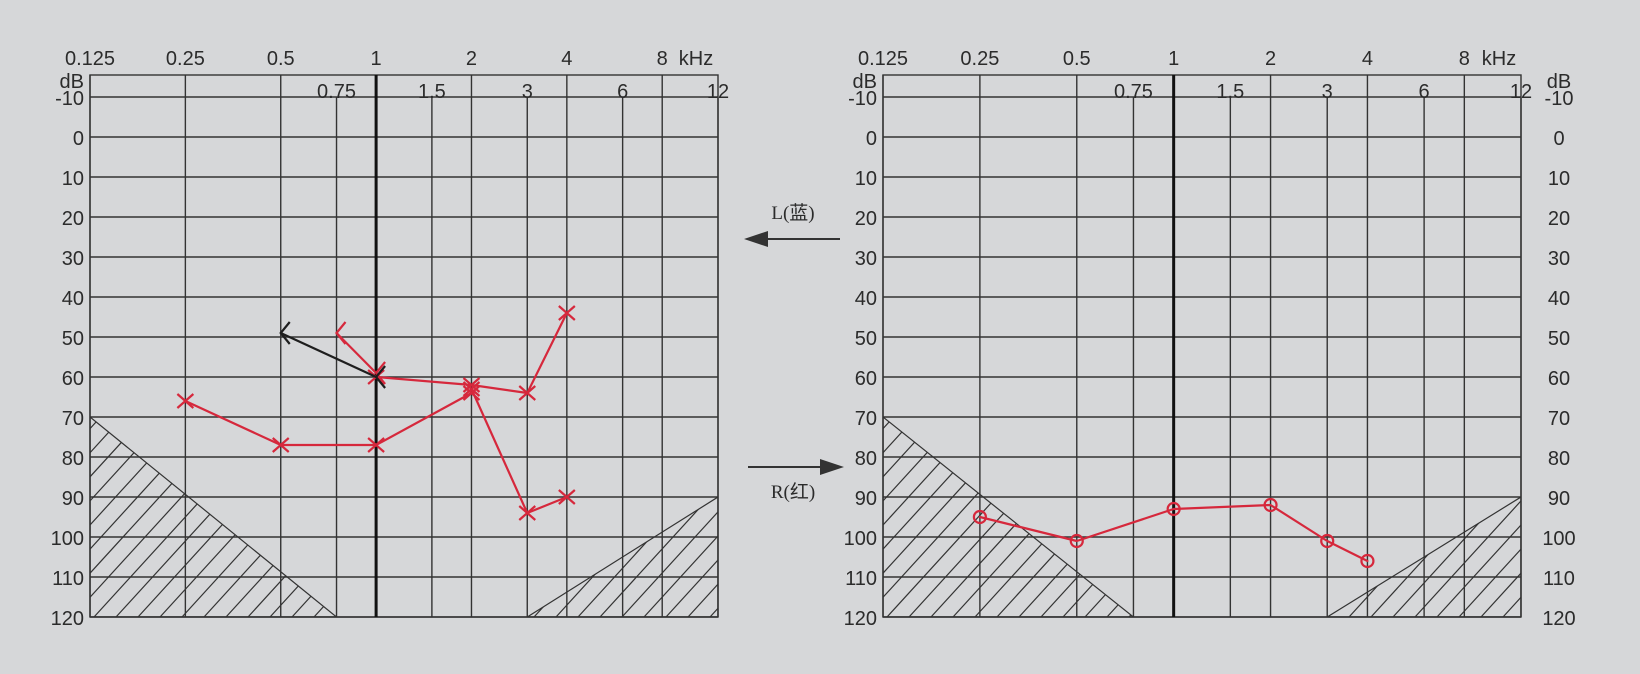 The height and width of the screenshot is (674, 1640). Describe the element at coordinates (1327, 92) in the screenshot. I see `frequency-tick-label-inner: 3` at that location.